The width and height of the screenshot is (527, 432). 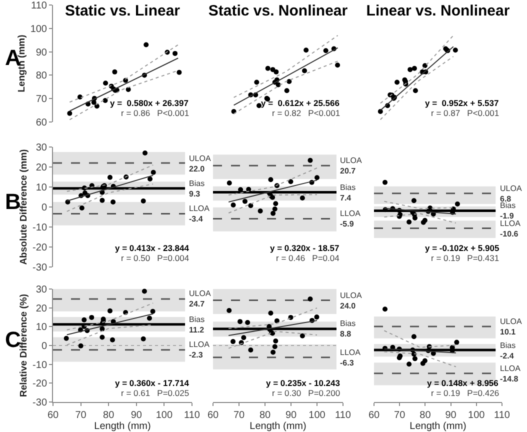 What do you see at coordinates (303, 383) in the screenshot?
I see `annotation: y = 0.235x - 10.243` at bounding box center [303, 383].